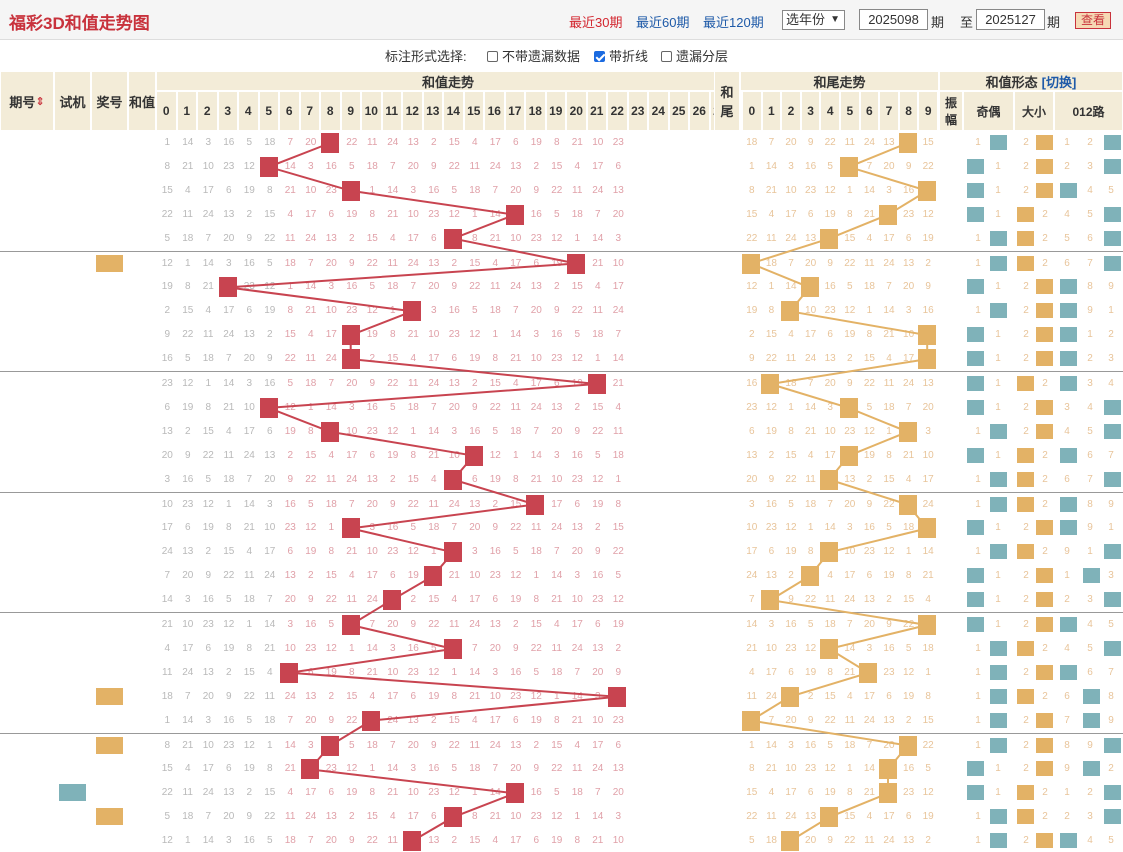 The height and width of the screenshot is (852, 1123). What do you see at coordinates (928, 407) in the screenshot?
I see `tail-miss-cell: 20` at bounding box center [928, 407].